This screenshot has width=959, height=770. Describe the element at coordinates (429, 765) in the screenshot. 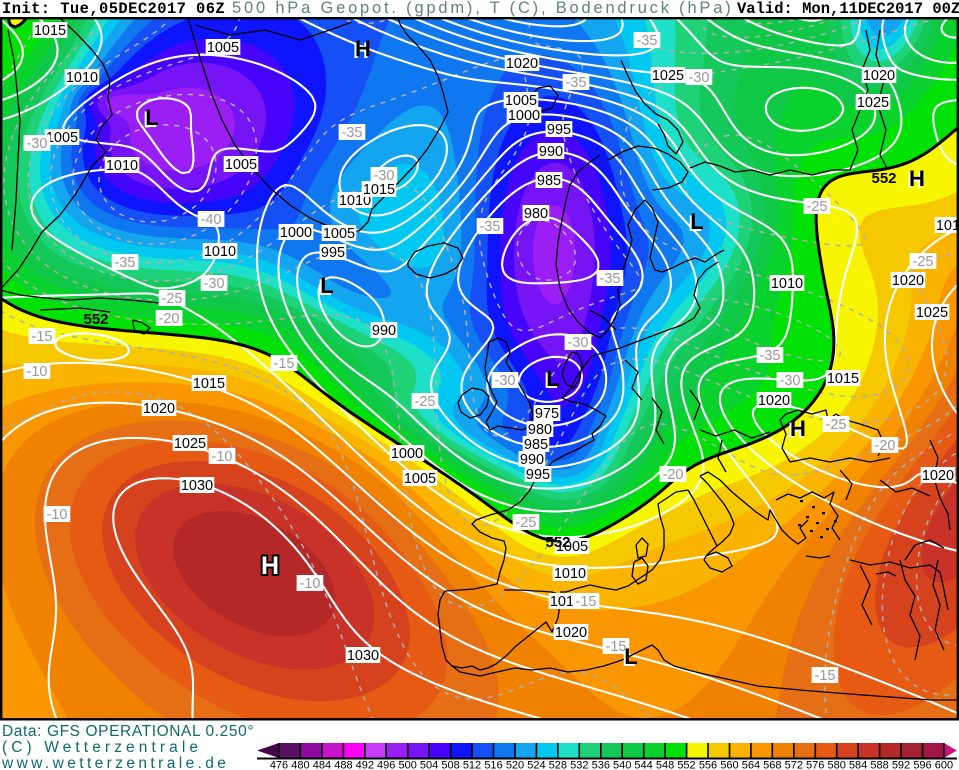

I see `svg-text: 504` at that location.